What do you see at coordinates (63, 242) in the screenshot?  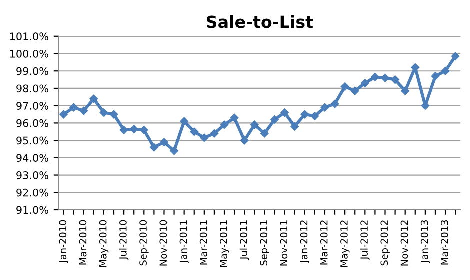 I see `x-tick-label: Jan-2010` at bounding box center [63, 242].